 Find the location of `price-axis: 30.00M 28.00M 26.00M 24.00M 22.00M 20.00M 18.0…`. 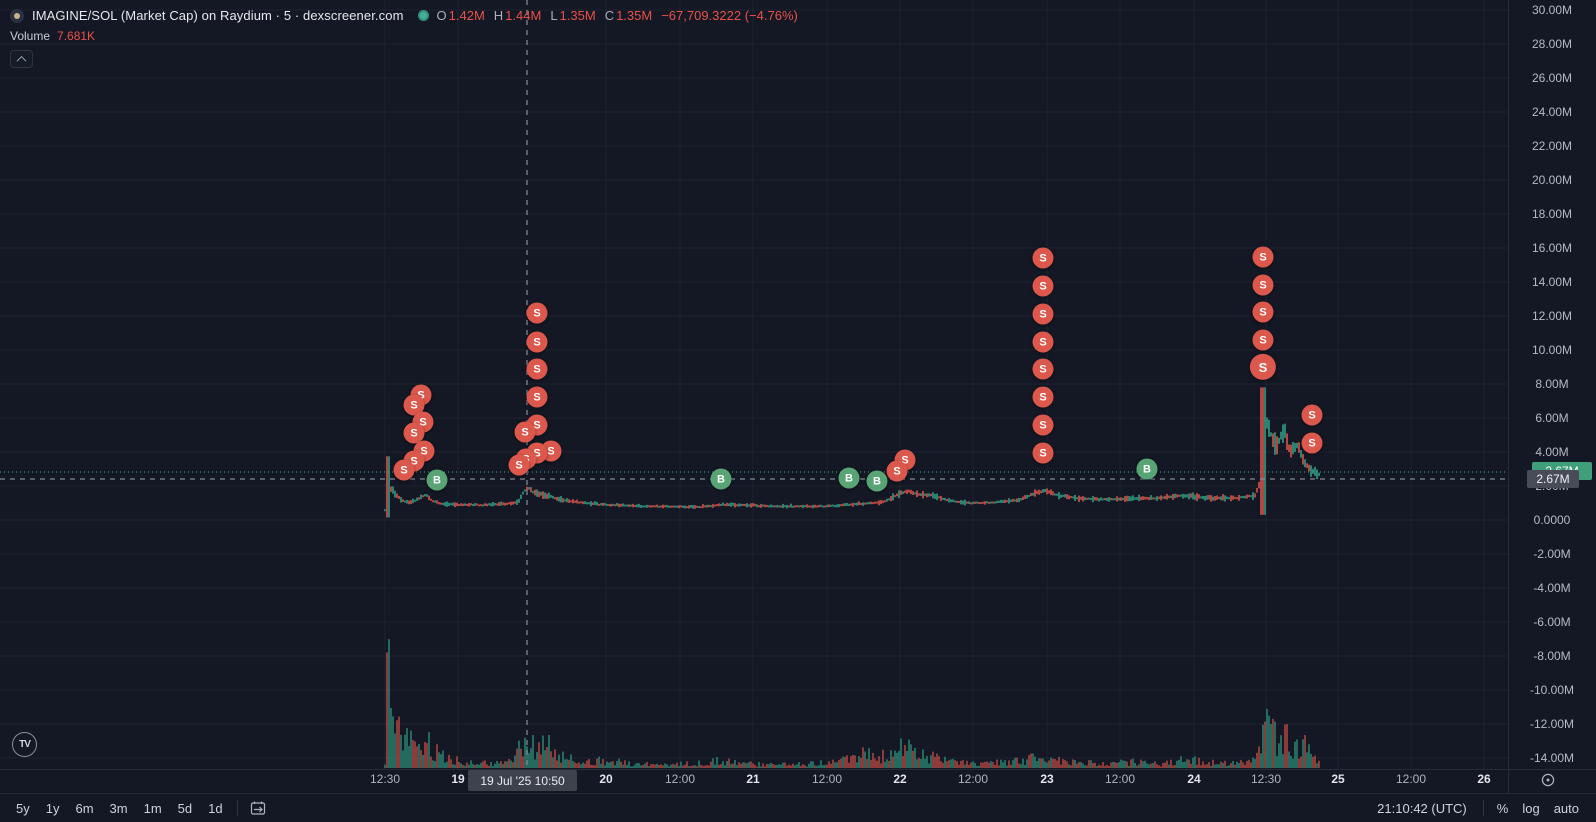

price-axis: 30.00M 28.00M 26.00M 24.00M 22.00M 20.00M 18.0… is located at coordinates (1552, 396).